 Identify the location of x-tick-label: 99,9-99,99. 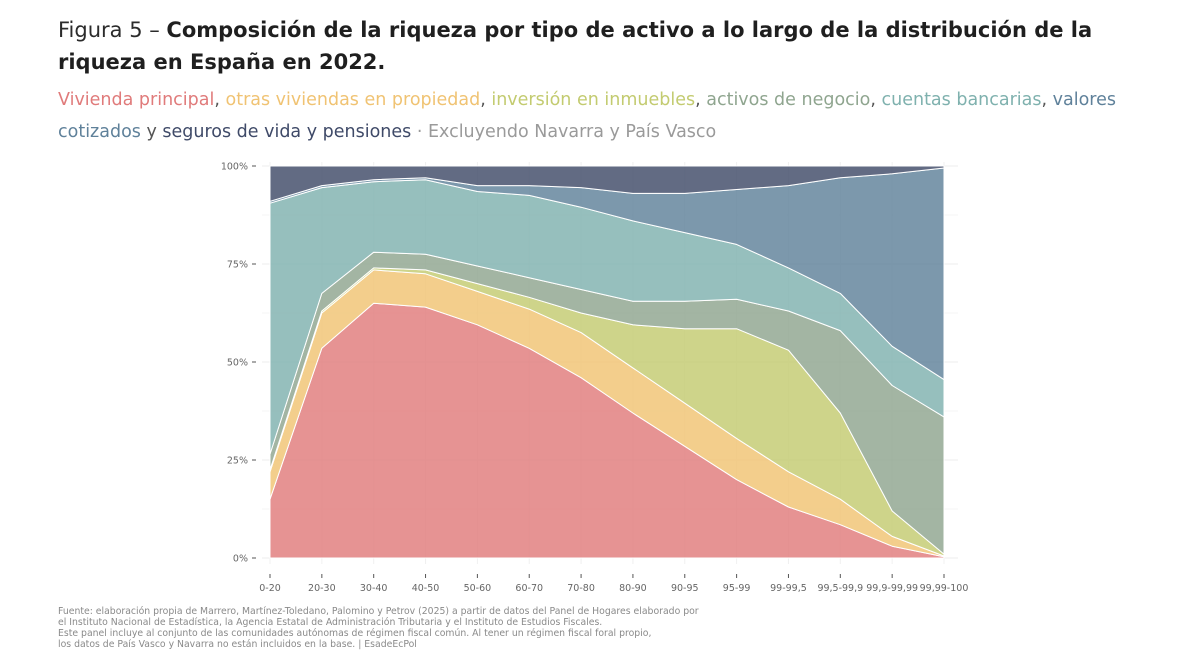
(892, 588).